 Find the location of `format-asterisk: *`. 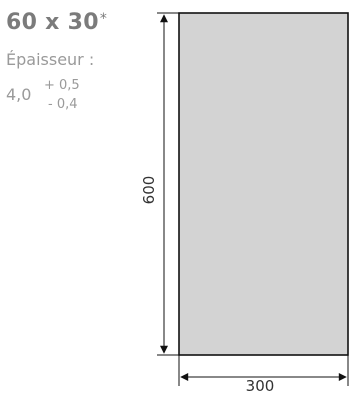

format-asterisk: * is located at coordinates (103, 19).